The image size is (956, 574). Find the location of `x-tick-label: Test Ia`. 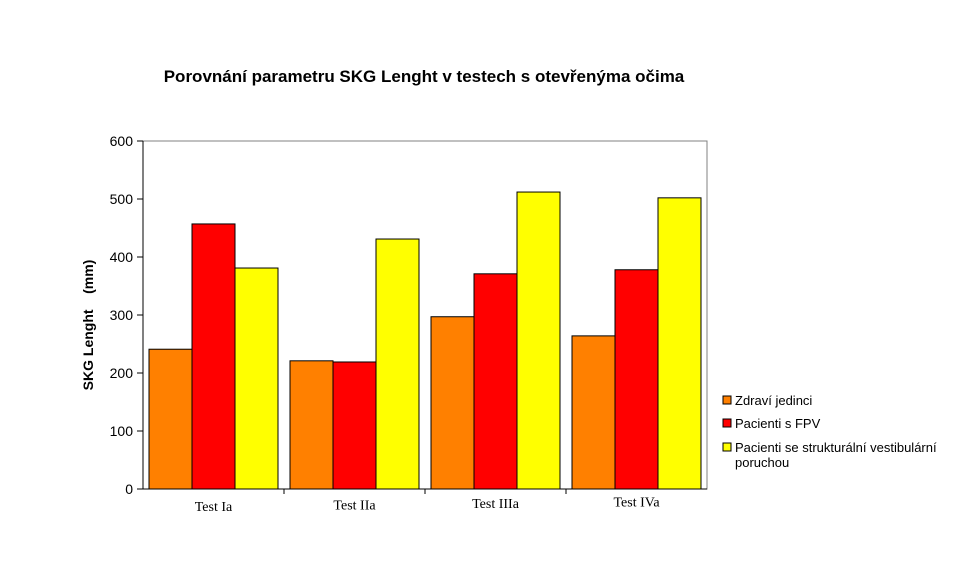

x-tick-label: Test Ia is located at coordinates (214, 507).